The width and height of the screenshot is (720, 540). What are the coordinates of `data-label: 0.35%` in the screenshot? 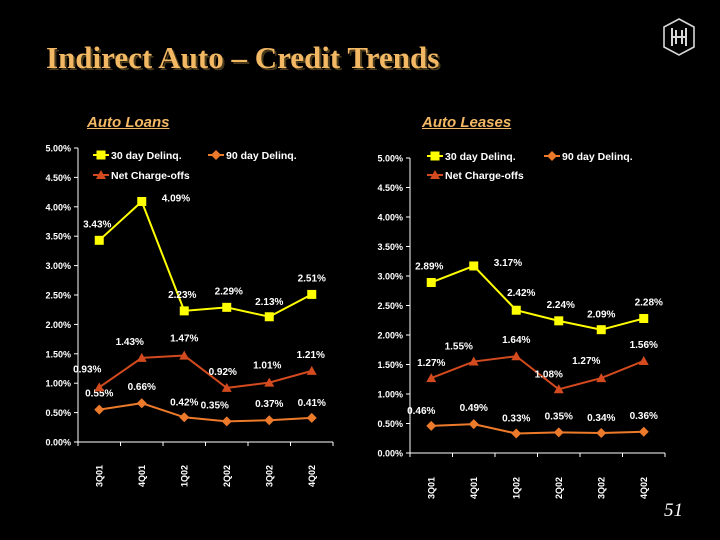 It's located at (559, 416).